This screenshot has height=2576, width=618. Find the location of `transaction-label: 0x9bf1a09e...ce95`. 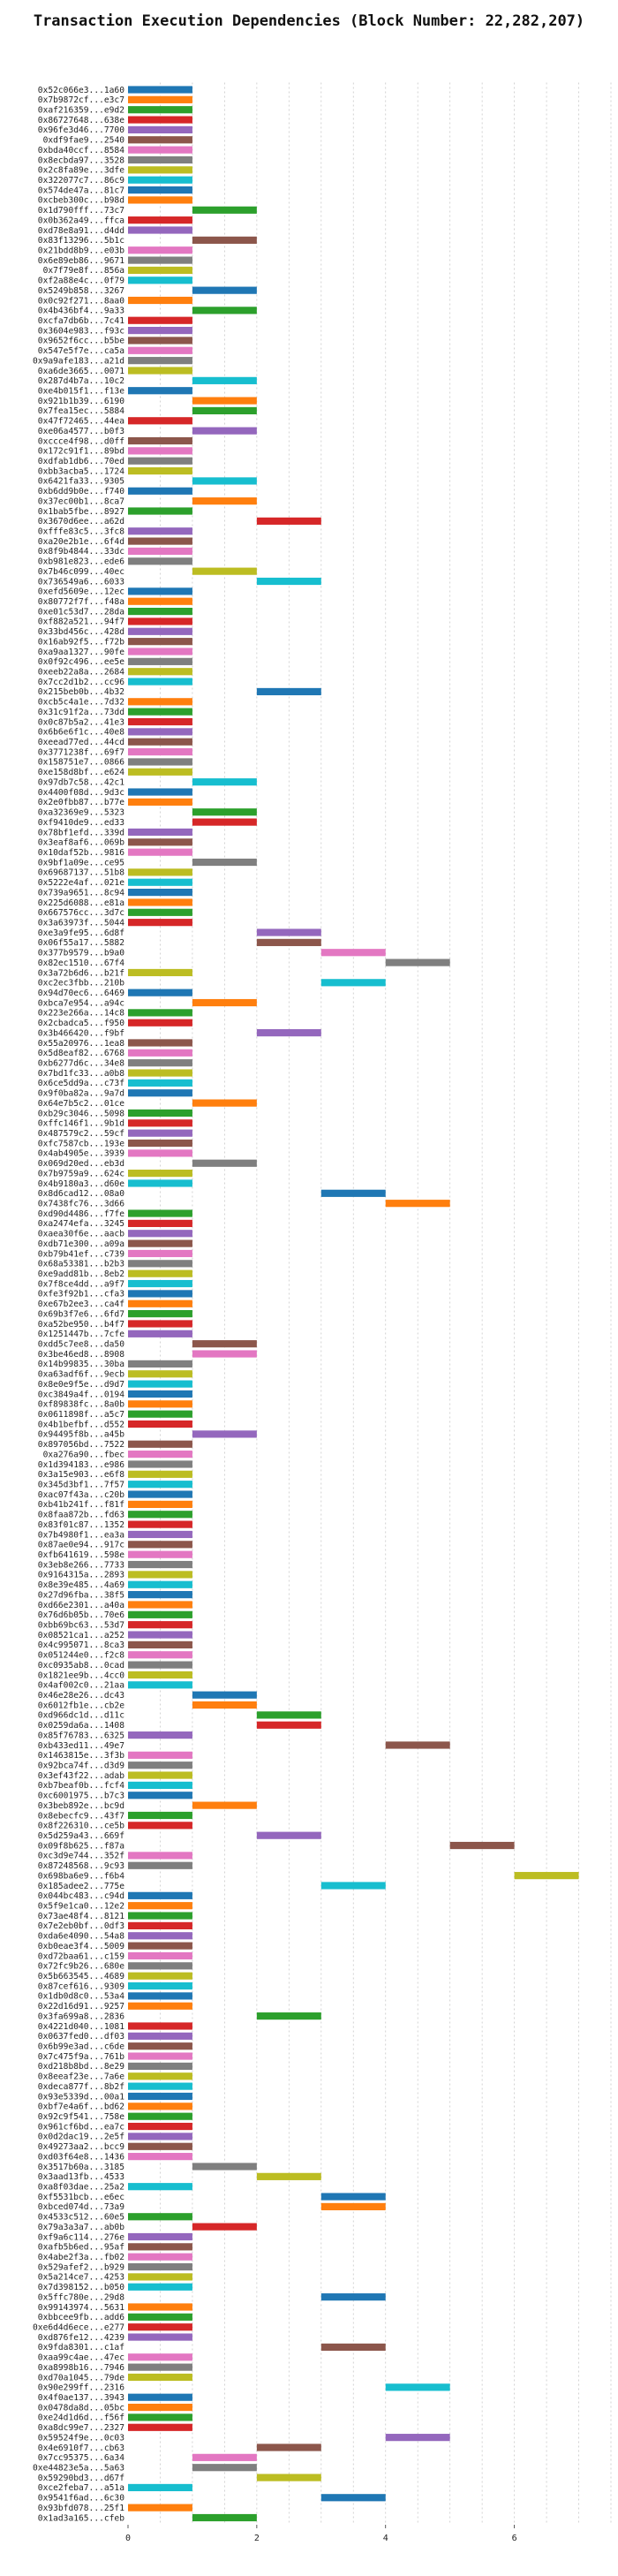

transaction-label: 0x9bf1a09e...ce95 is located at coordinates (81, 863).